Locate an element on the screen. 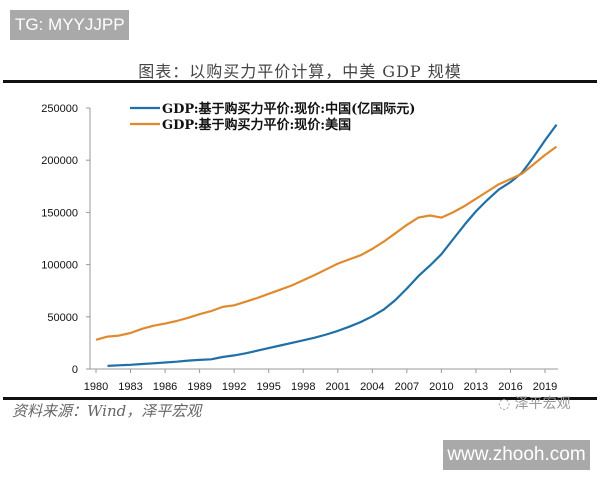  top-rule is located at coordinates (300, 81).